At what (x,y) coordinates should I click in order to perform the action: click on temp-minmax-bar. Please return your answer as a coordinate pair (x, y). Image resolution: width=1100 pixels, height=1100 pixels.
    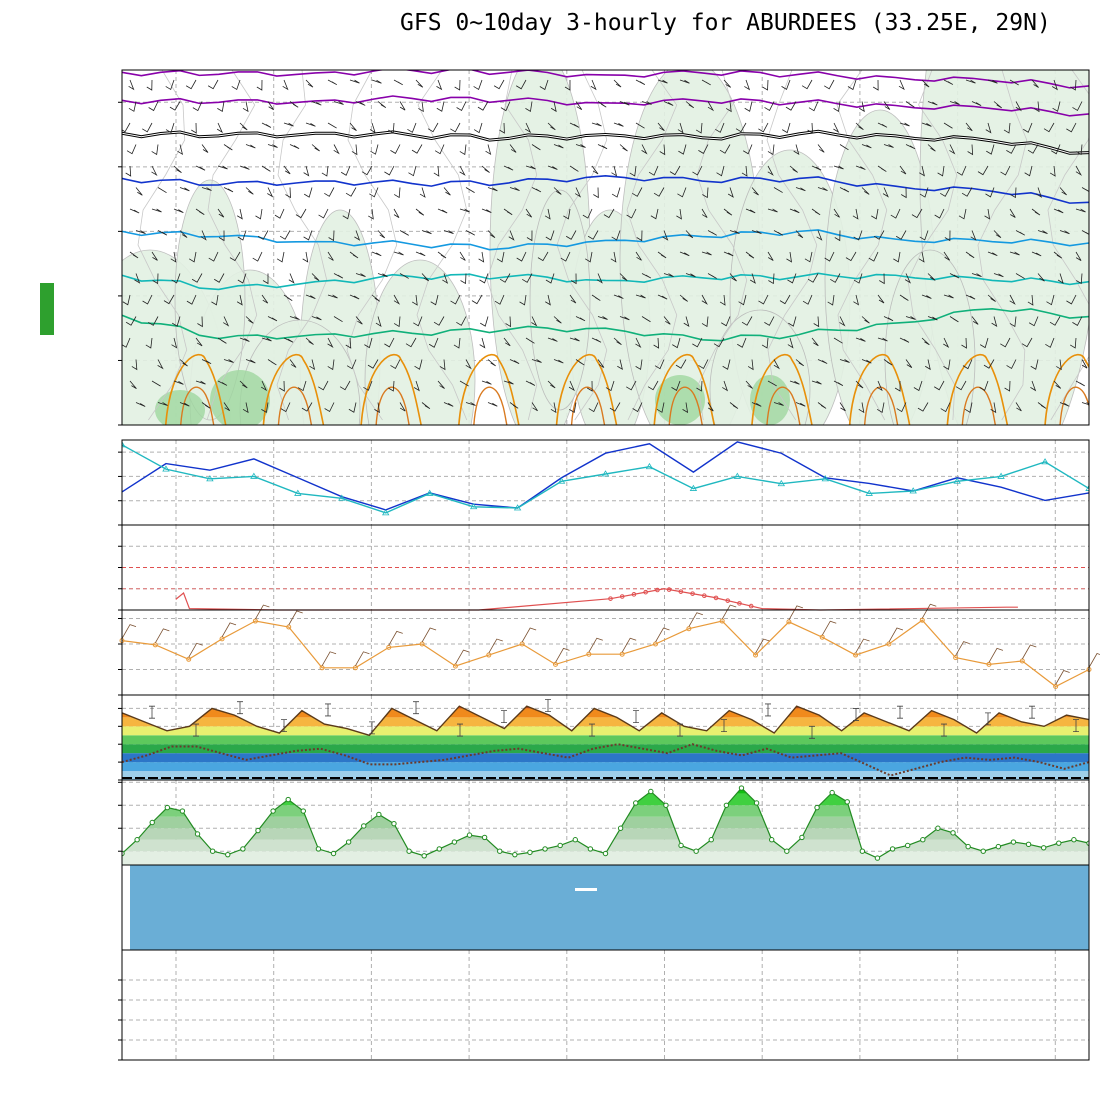
    Looking at the image, I should click on (812, 732).